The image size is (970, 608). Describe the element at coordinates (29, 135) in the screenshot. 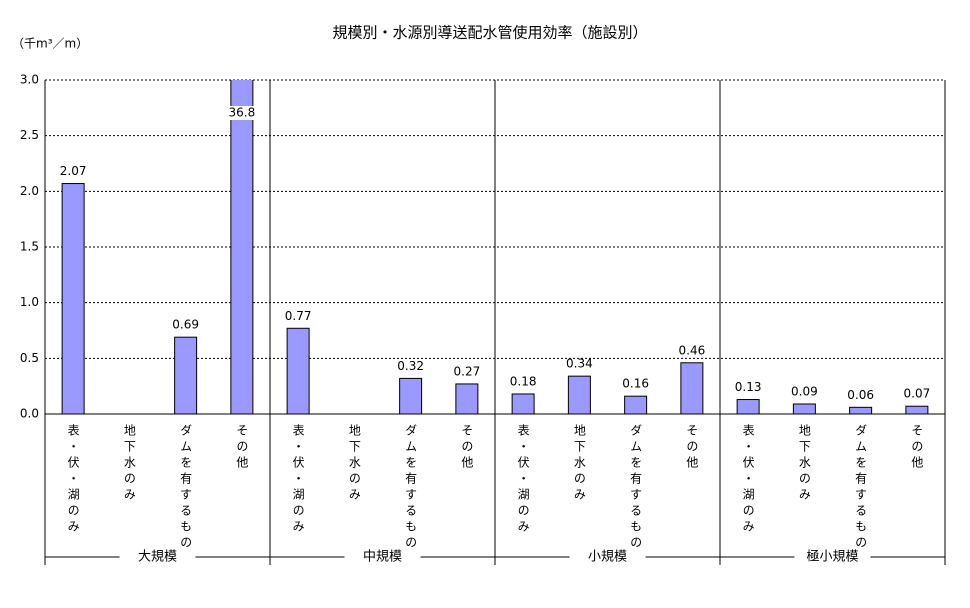

I see `y-tick-label: 2.5` at that location.